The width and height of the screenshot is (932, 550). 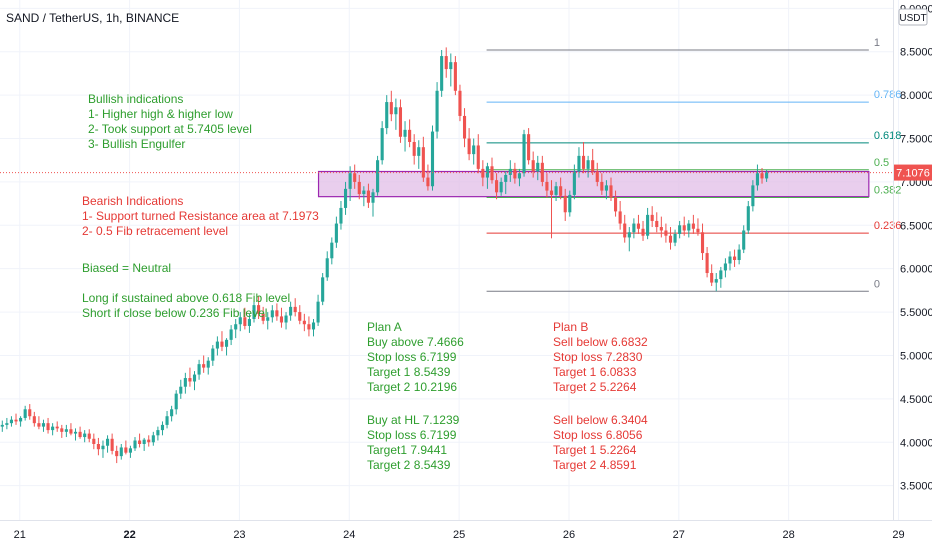 What do you see at coordinates (186, 298) in the screenshot?
I see `long-condition: Long if sustained above 0.618 Fib level` at bounding box center [186, 298].